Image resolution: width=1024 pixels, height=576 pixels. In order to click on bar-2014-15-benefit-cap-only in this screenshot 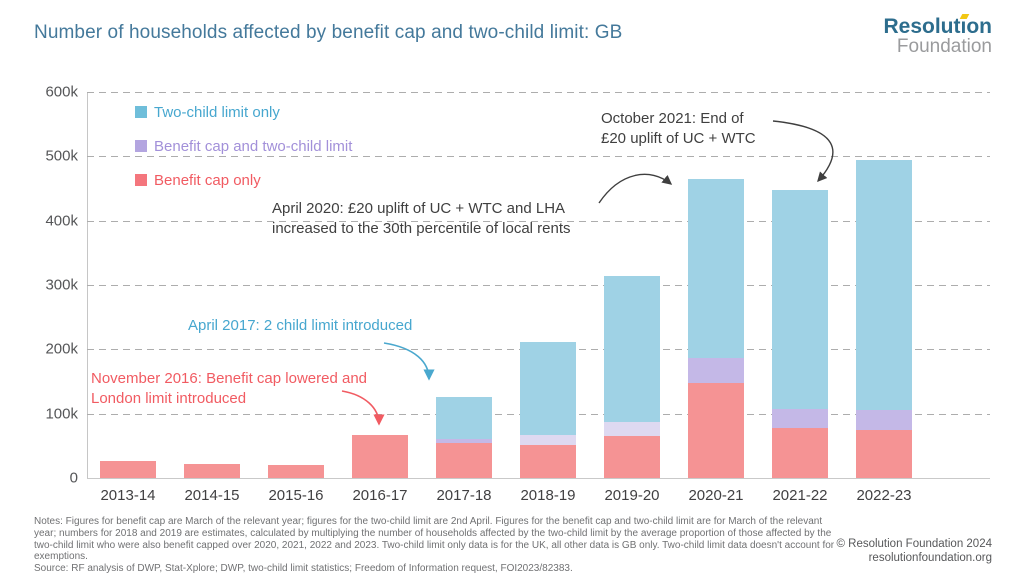, I will do `click(212, 470)`.